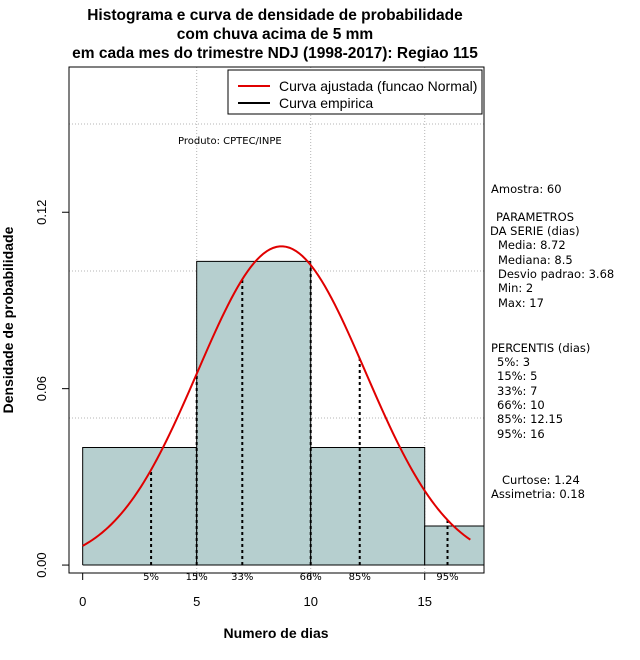 This screenshot has width=640, height=660. I want to click on legend-empirical-label: Curva empirica, so click(326, 103).